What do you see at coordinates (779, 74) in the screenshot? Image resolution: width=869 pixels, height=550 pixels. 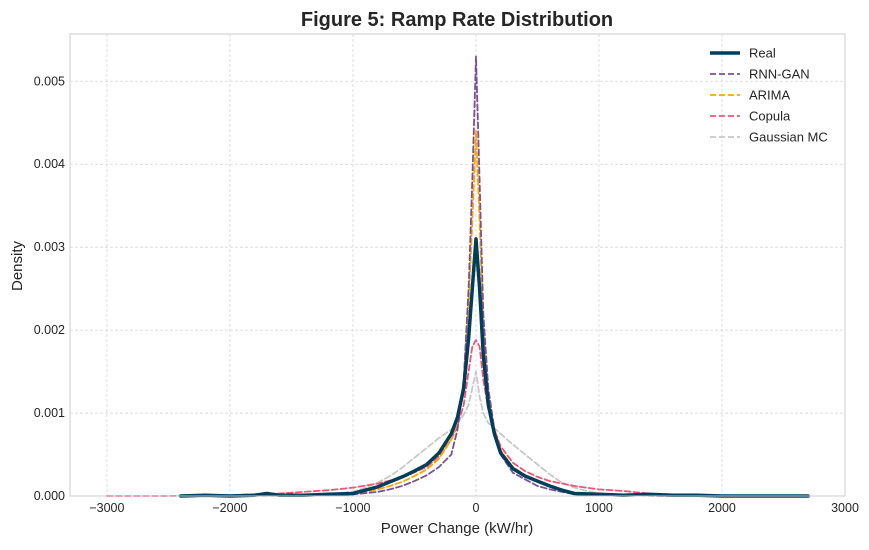 I see `legend-label-rnn-gan: RNN-GAN` at bounding box center [779, 74].